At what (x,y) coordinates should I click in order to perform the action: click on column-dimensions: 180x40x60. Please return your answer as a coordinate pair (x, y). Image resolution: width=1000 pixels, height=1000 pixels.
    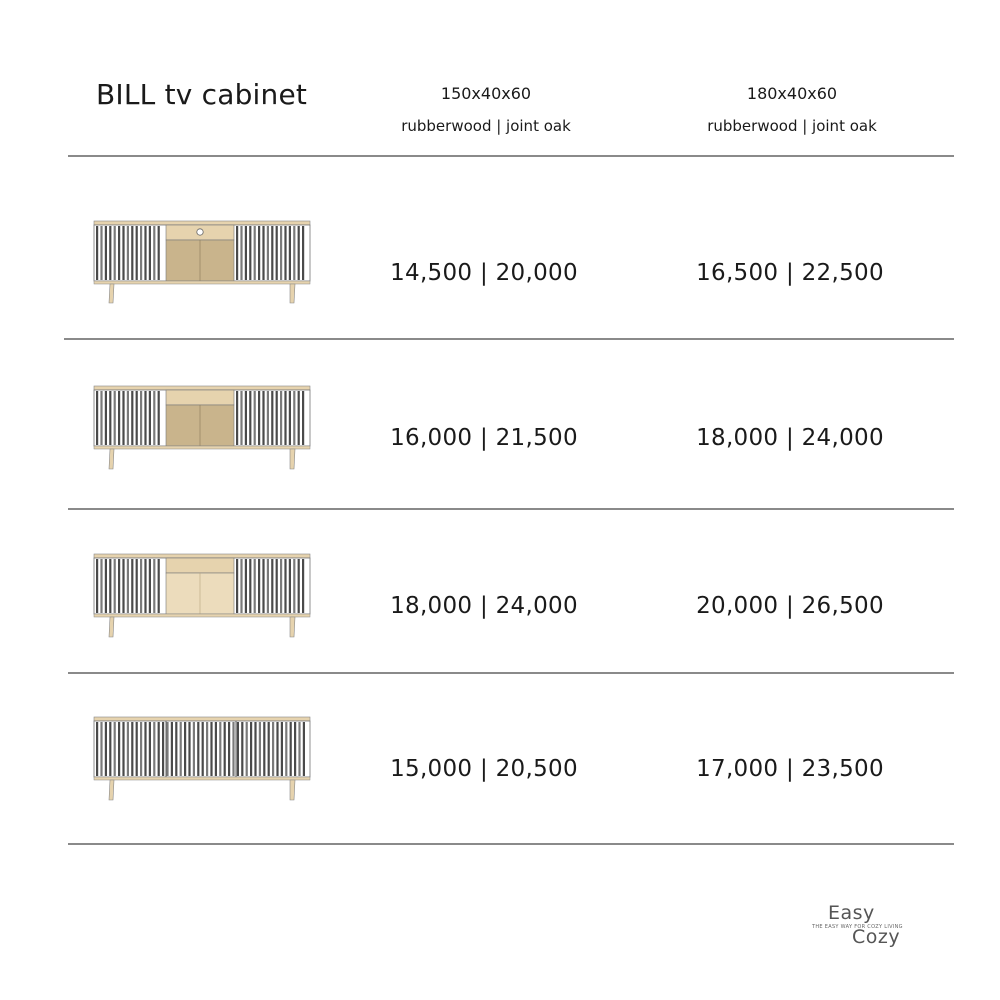
    Looking at the image, I should click on (792, 93).